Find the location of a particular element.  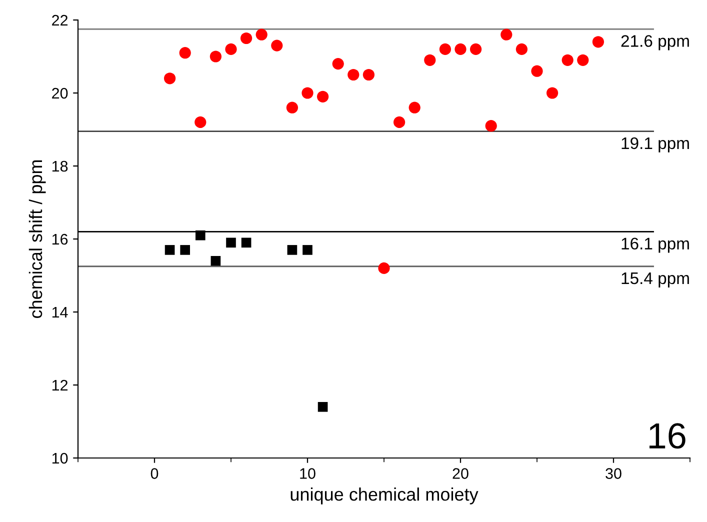

y-tick-label: 16 is located at coordinates (60, 239).